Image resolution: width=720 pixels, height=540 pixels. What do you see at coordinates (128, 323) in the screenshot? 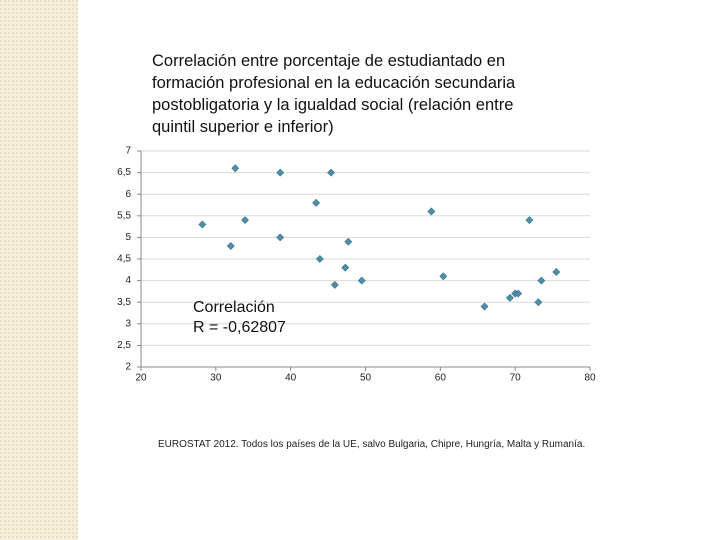
I see `y-tick-label: 3` at bounding box center [128, 323].